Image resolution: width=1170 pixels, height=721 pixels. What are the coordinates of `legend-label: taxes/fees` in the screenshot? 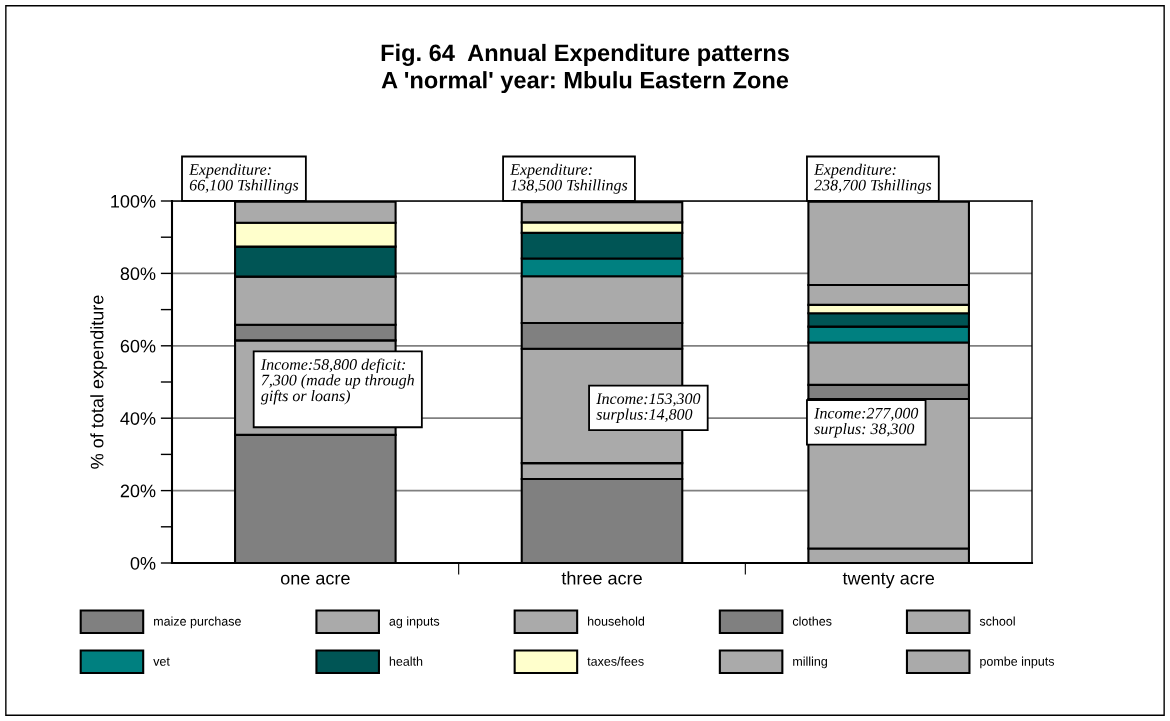 It's located at (615, 661).